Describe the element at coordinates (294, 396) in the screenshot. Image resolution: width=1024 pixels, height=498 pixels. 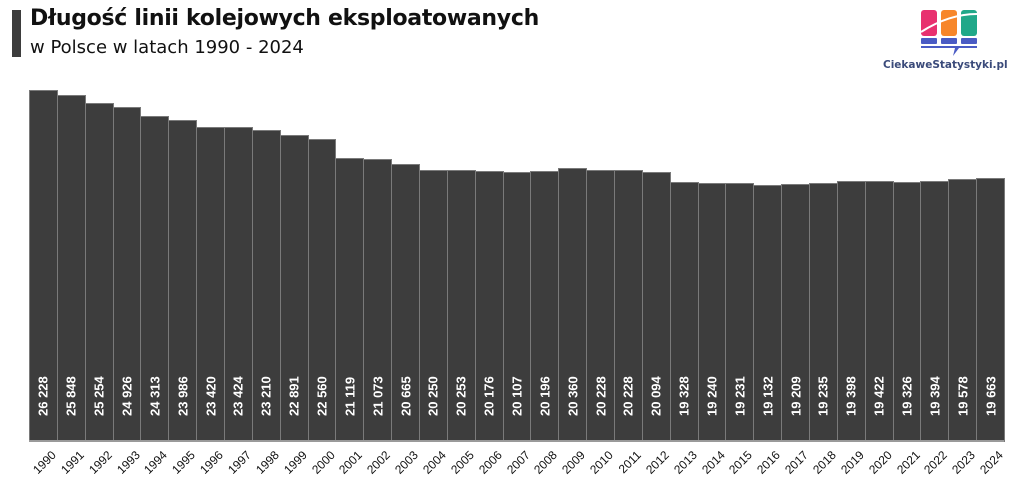
I see `bar-value-label: 22 891` at that location.